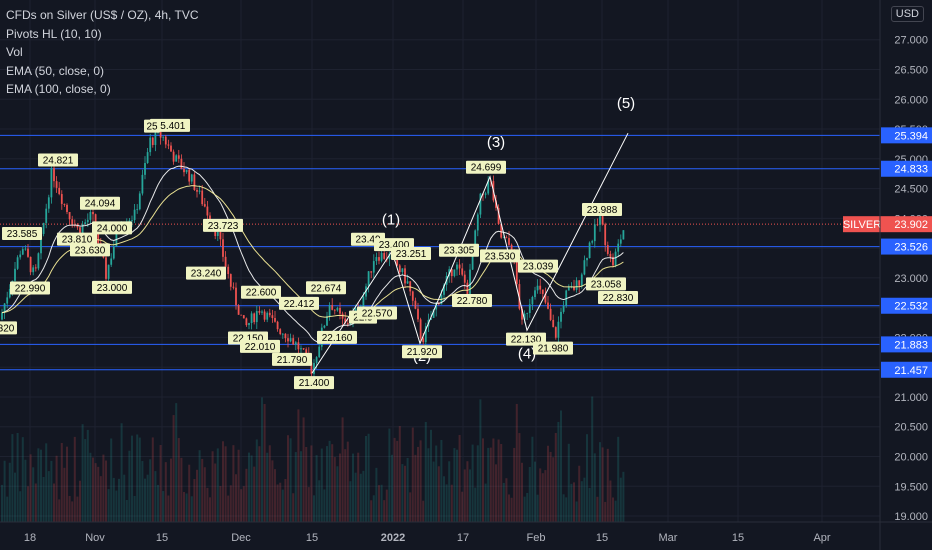 Image resolution: width=932 pixels, height=550 pixels. Describe the element at coordinates (314, 383) in the screenshot. I see `pivot-label: 21.400` at that location.